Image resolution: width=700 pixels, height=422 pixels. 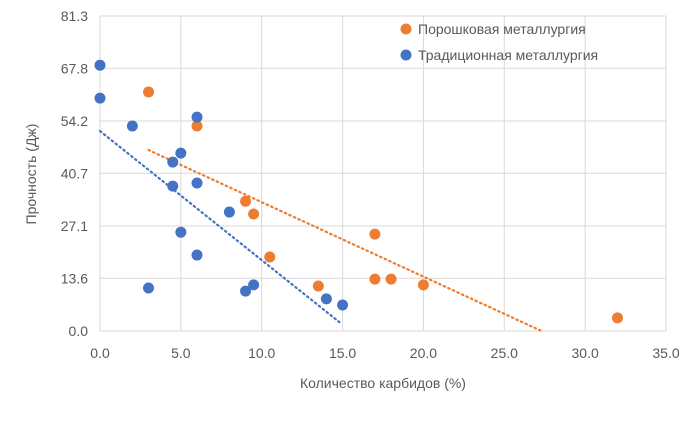 I want to click on legend-label-traditional: Традиционная металлургия, so click(x=508, y=55).